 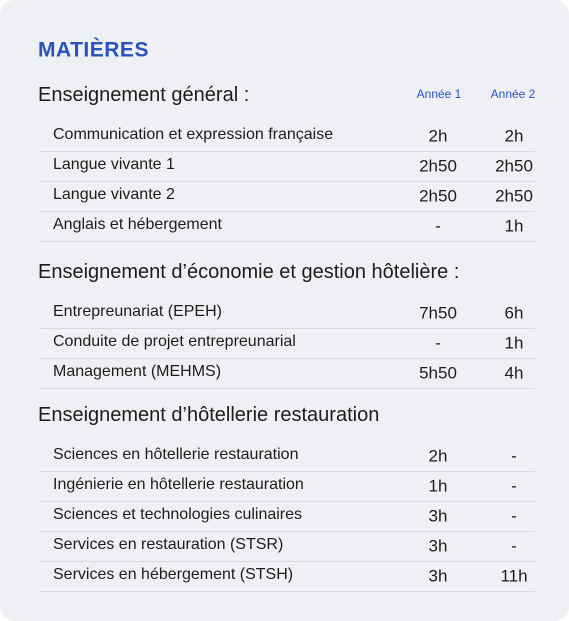 What do you see at coordinates (137, 224) in the screenshot?
I see `subject: Anglais et hébergement` at bounding box center [137, 224].